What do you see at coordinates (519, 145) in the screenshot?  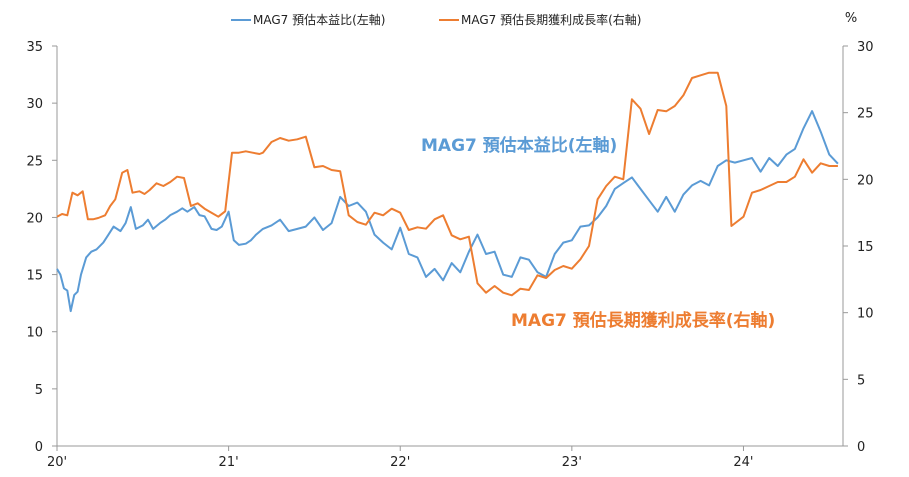 I see `annotation-pe: MAG7 預估本益比(左軸)` at bounding box center [519, 145].